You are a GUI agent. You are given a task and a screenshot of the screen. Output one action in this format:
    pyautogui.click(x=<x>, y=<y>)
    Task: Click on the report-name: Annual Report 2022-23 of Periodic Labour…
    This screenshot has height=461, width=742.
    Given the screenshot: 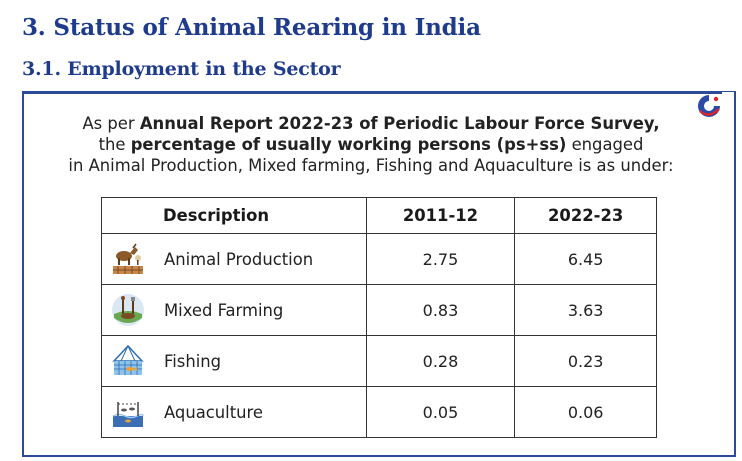 What is the action you would take?
    pyautogui.click(x=399, y=123)
    